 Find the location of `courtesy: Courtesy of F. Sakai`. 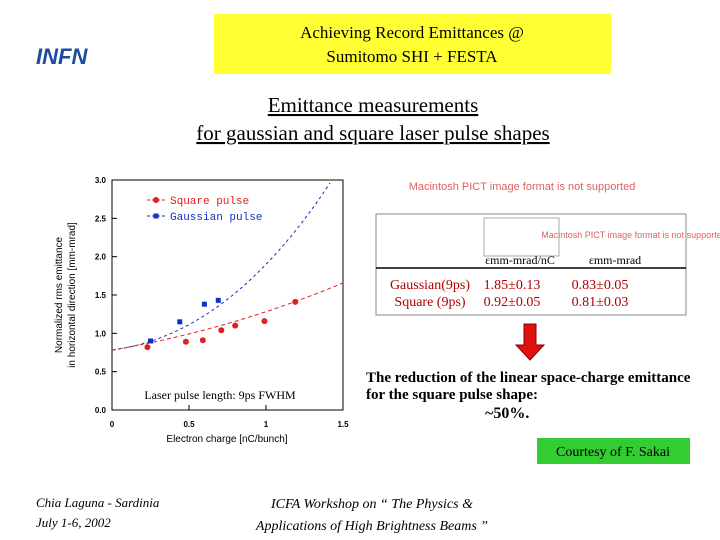

courtesy: Courtesy of F. Sakai is located at coordinates (613, 452).